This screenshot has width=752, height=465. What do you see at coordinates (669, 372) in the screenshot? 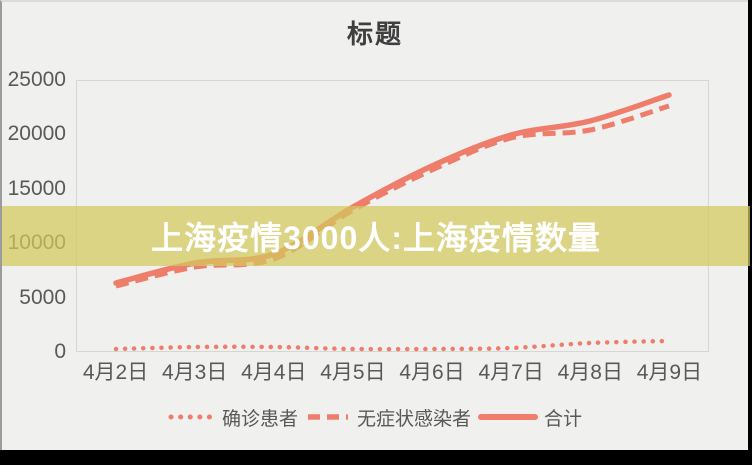
I see `x-axis-label: 4月9日` at bounding box center [669, 372].